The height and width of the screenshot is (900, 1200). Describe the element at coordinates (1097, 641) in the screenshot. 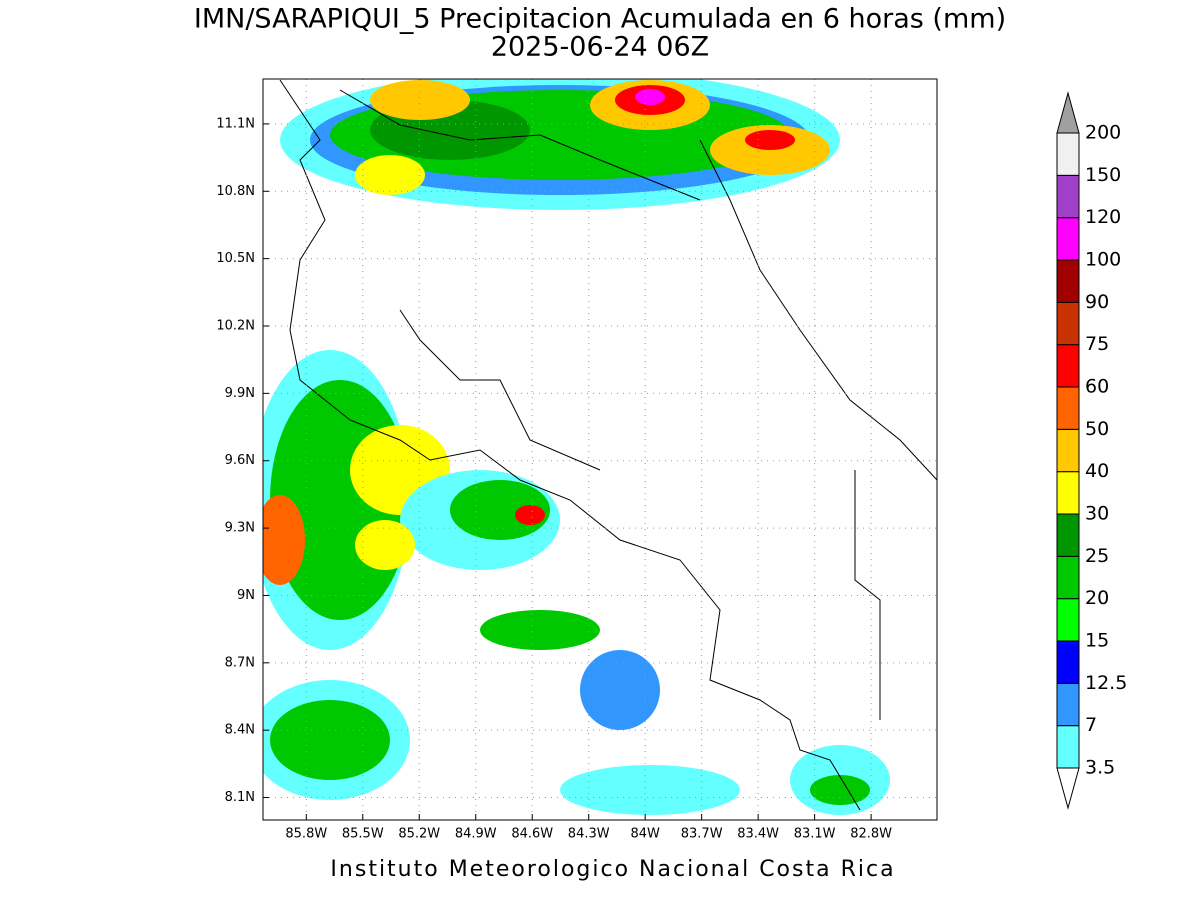

I see `colorbar-label: 15` at that location.